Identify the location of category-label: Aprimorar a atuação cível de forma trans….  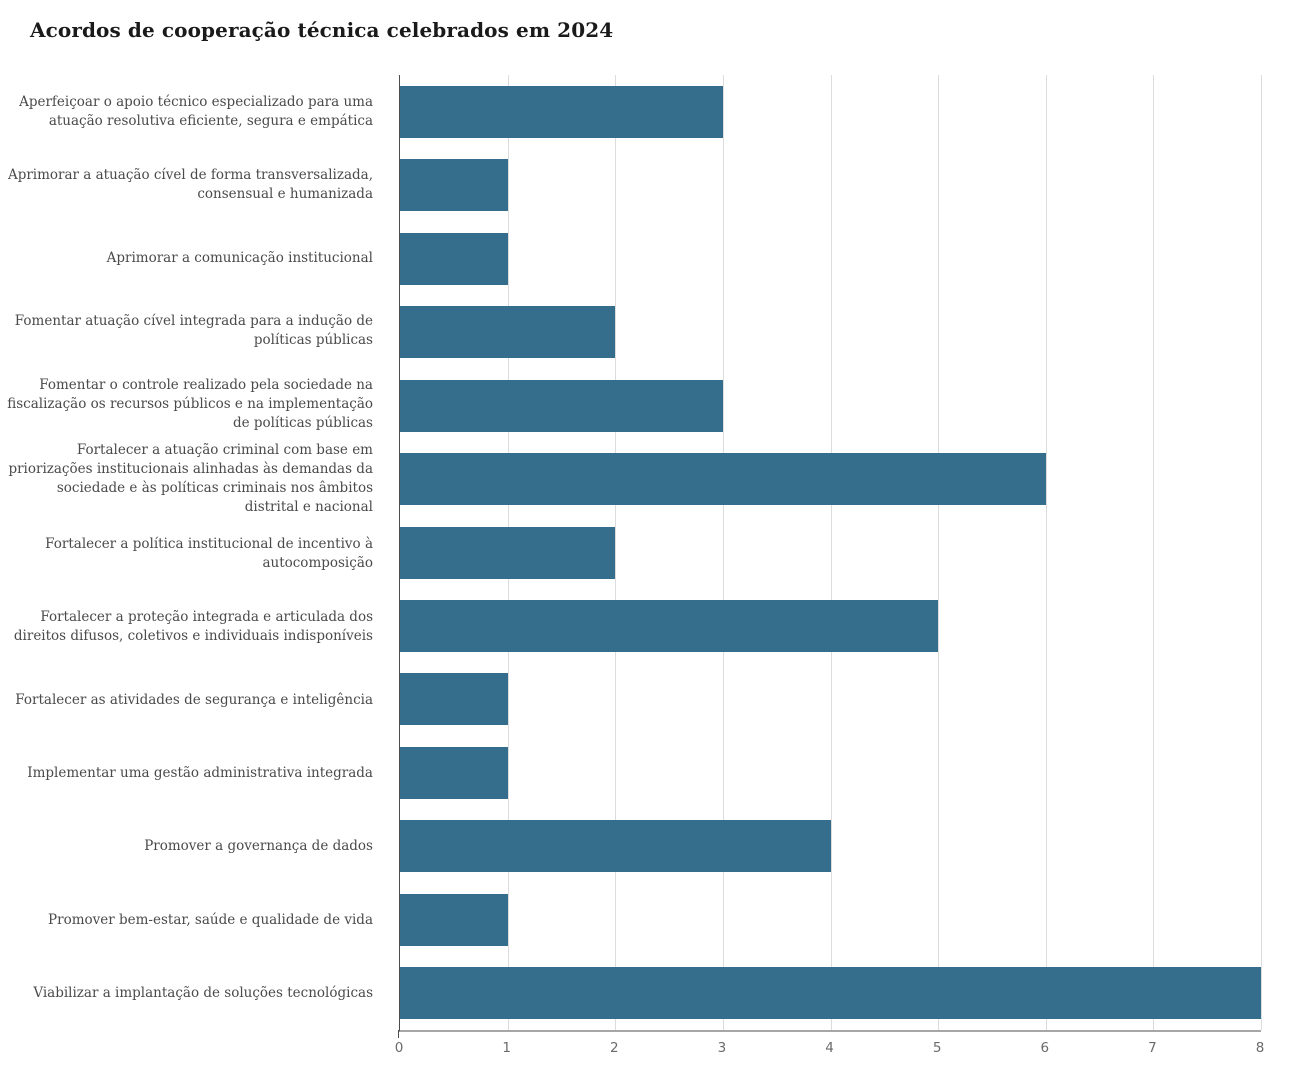
(190, 184).